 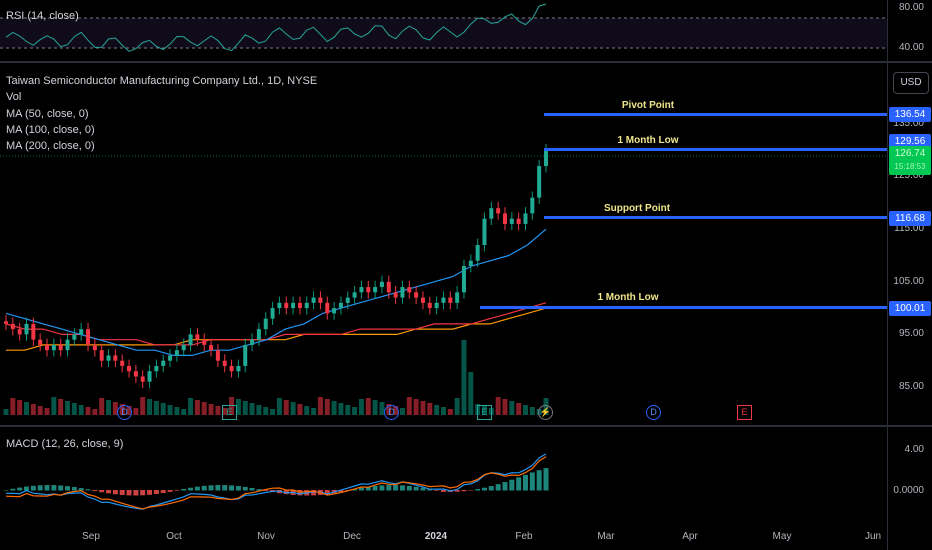 What do you see at coordinates (42, 16) in the screenshot?
I see `rsi-legend: RSI (14, close)` at bounding box center [42, 16].